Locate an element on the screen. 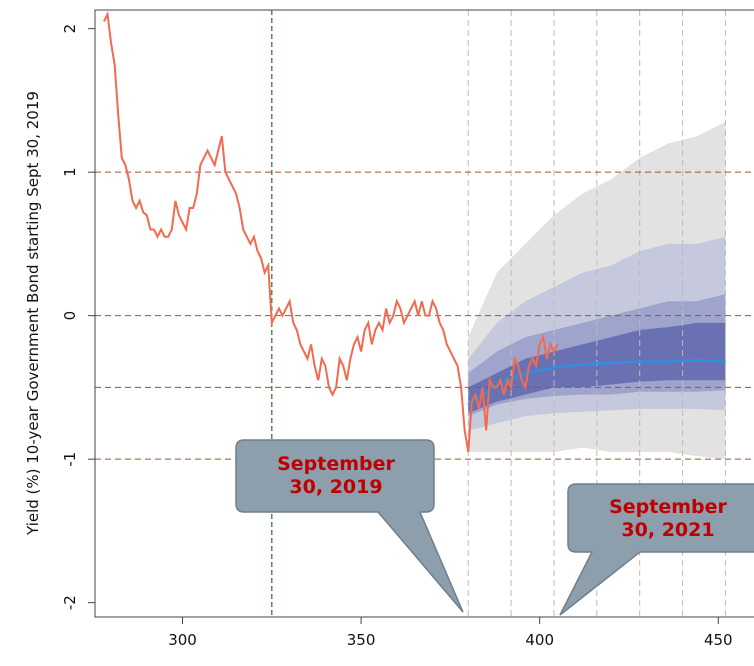  x-tick-label: 400 is located at coordinates (539, 640).